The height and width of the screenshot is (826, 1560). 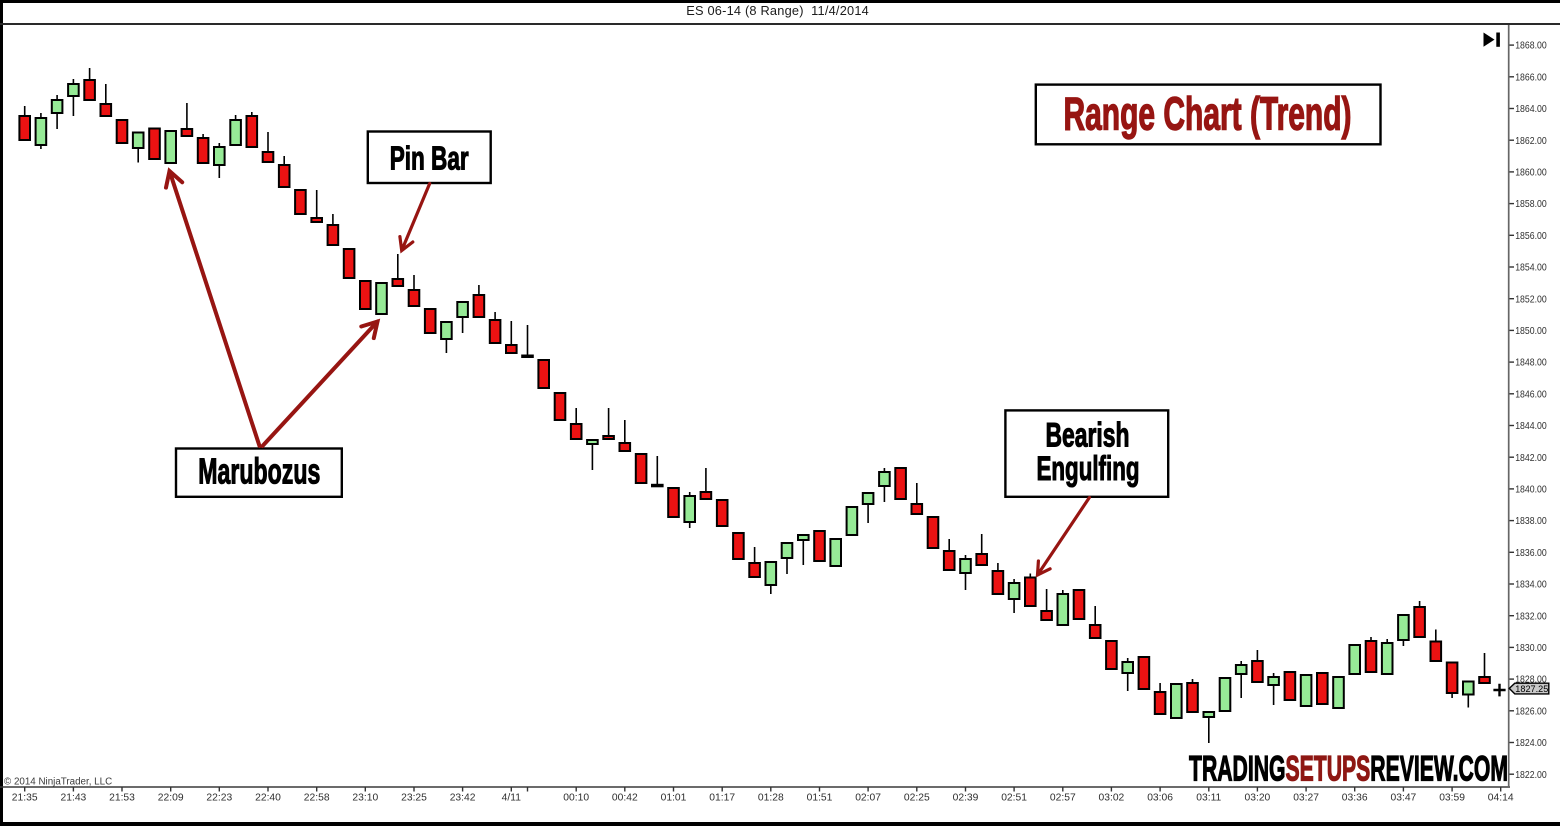 I want to click on svg-text: 02:57, so click(x=1063, y=798).